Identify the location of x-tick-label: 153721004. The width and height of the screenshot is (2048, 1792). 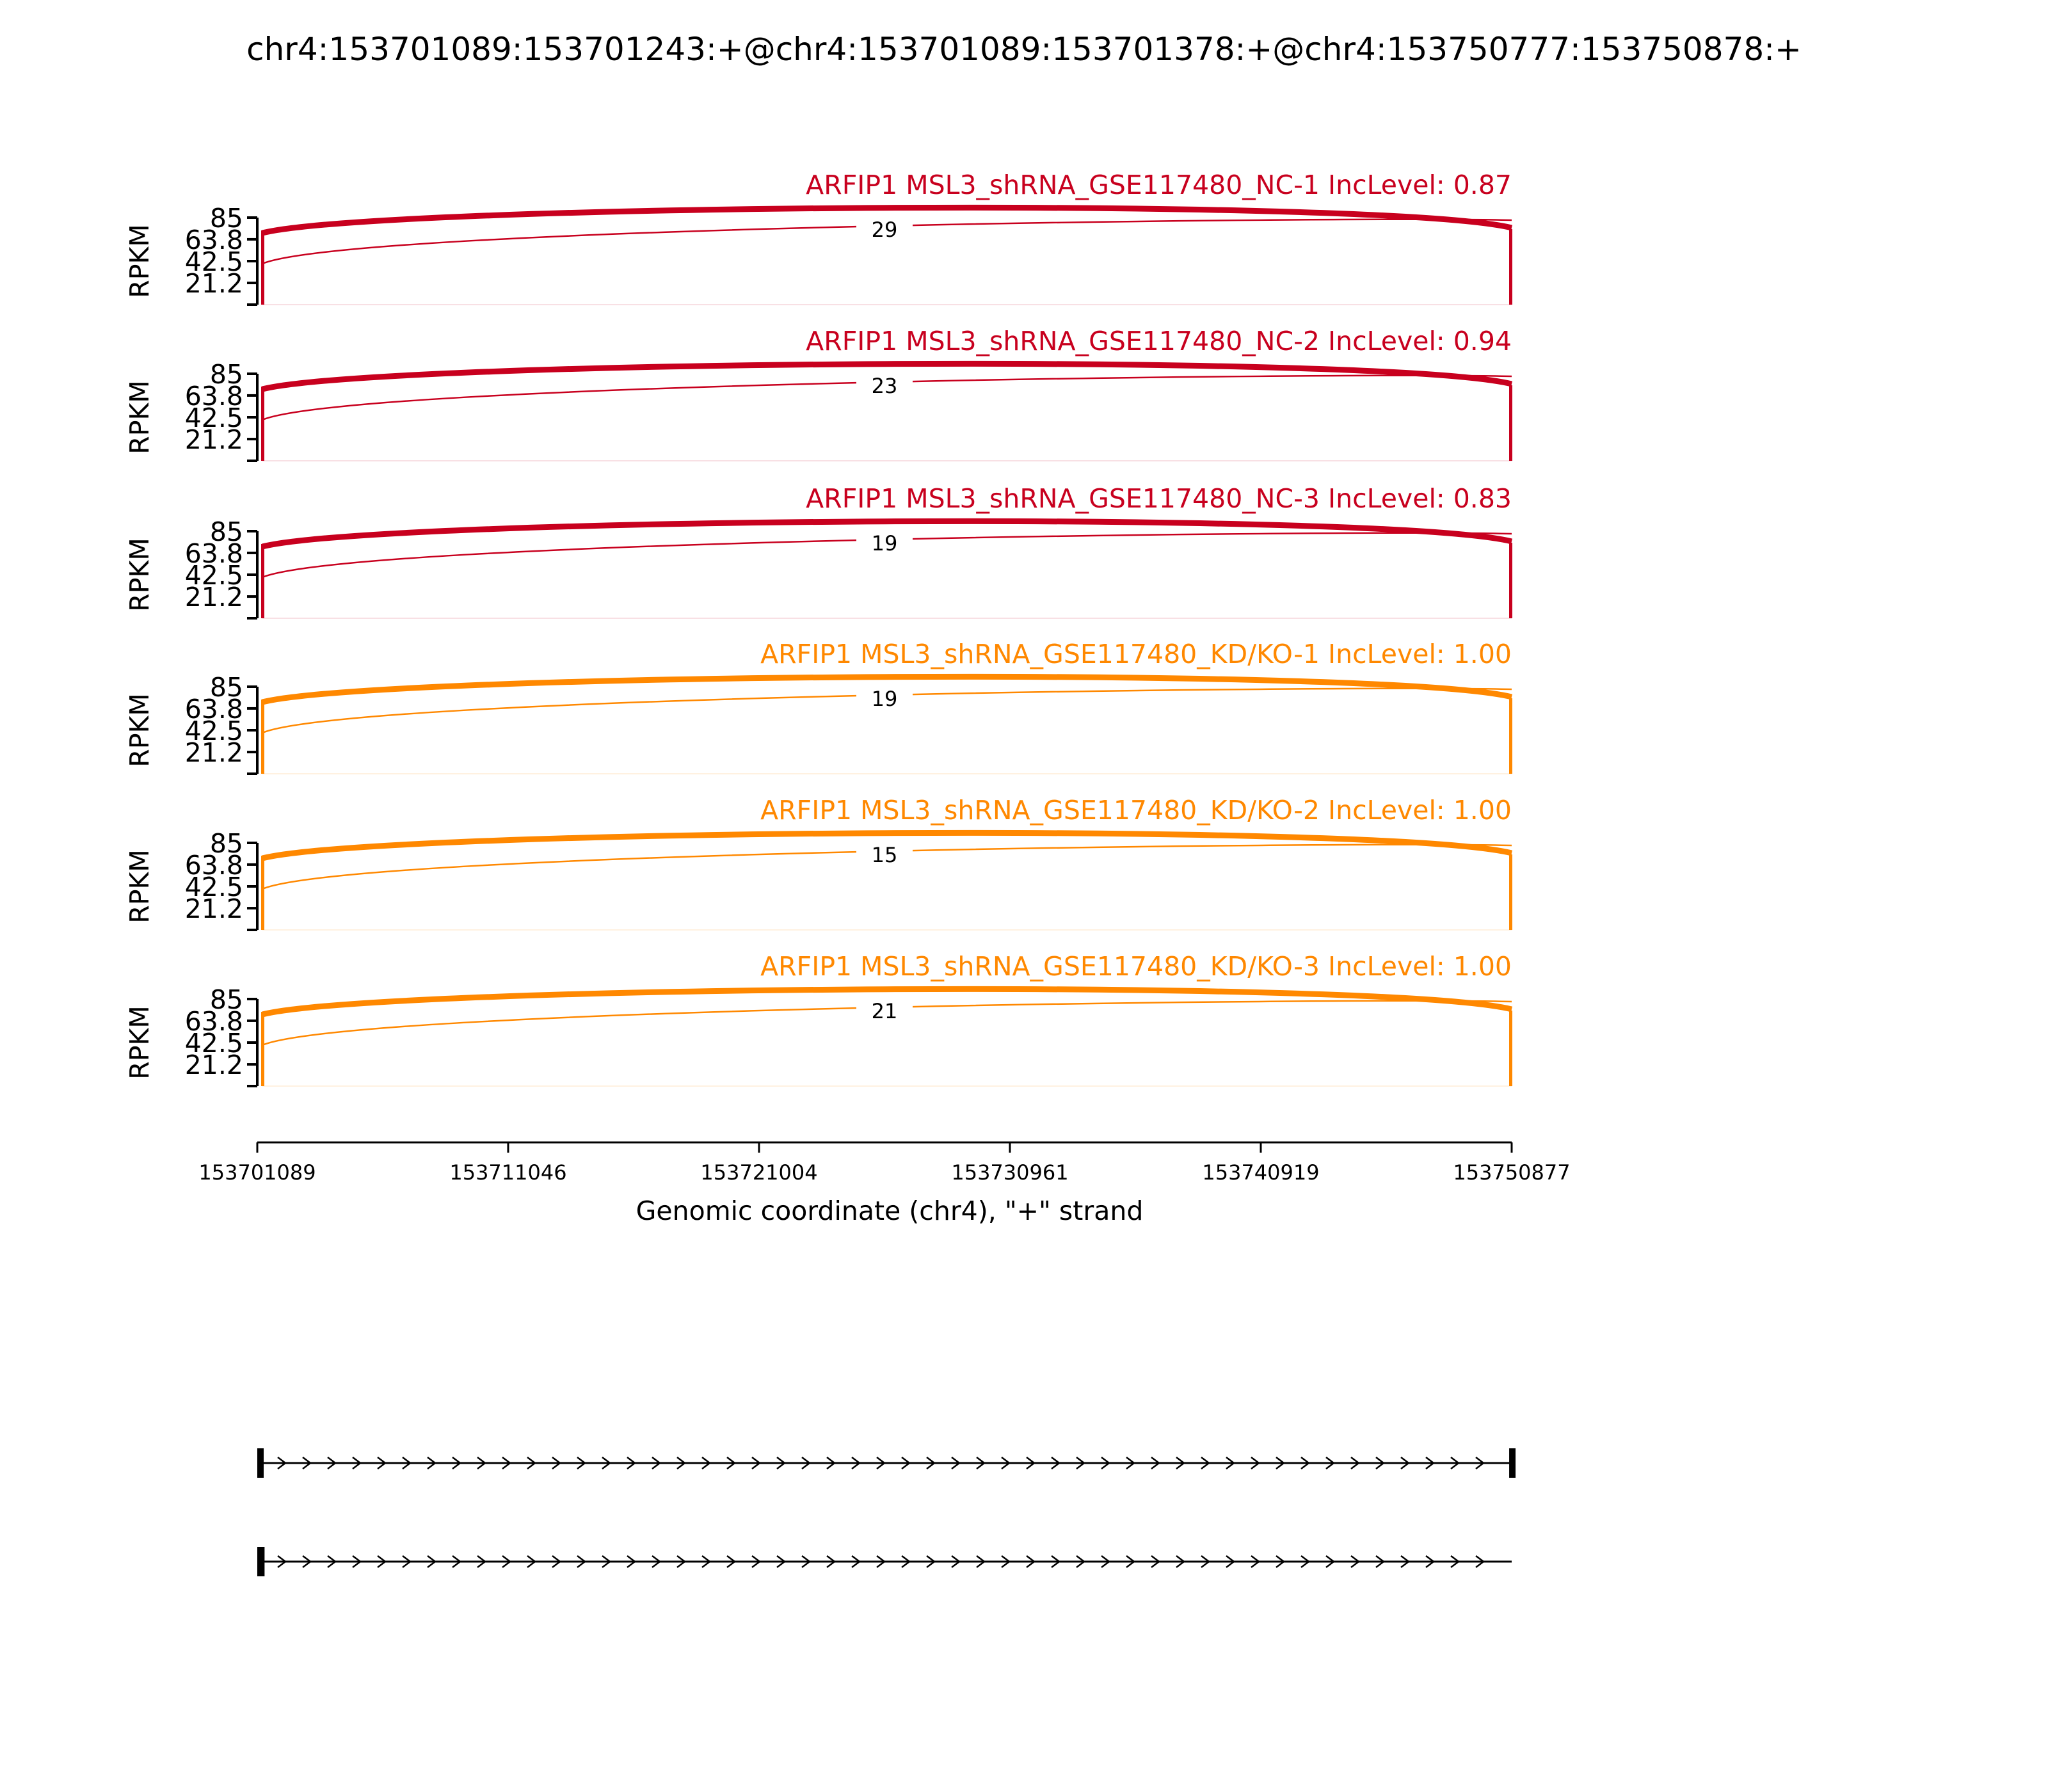
(758, 1172).